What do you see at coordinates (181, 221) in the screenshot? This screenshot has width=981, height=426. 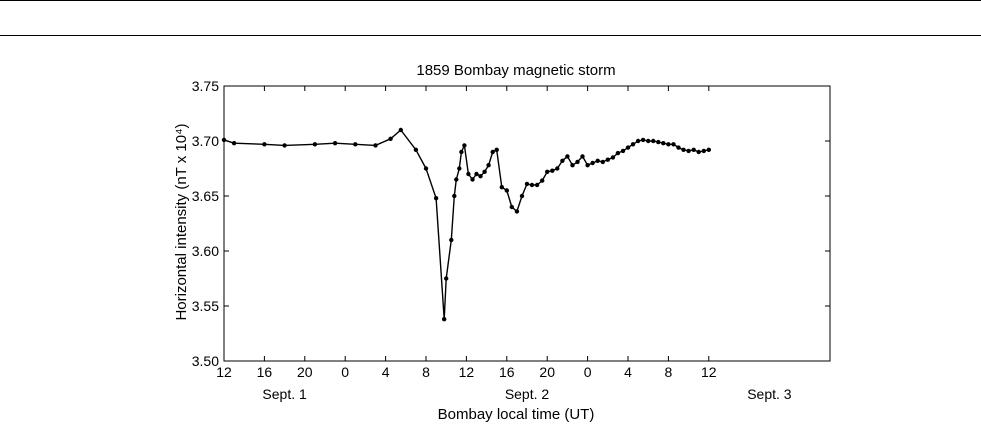 I see `y-axis-label: Horizontal intensity (nT x 10⁴)` at bounding box center [181, 221].